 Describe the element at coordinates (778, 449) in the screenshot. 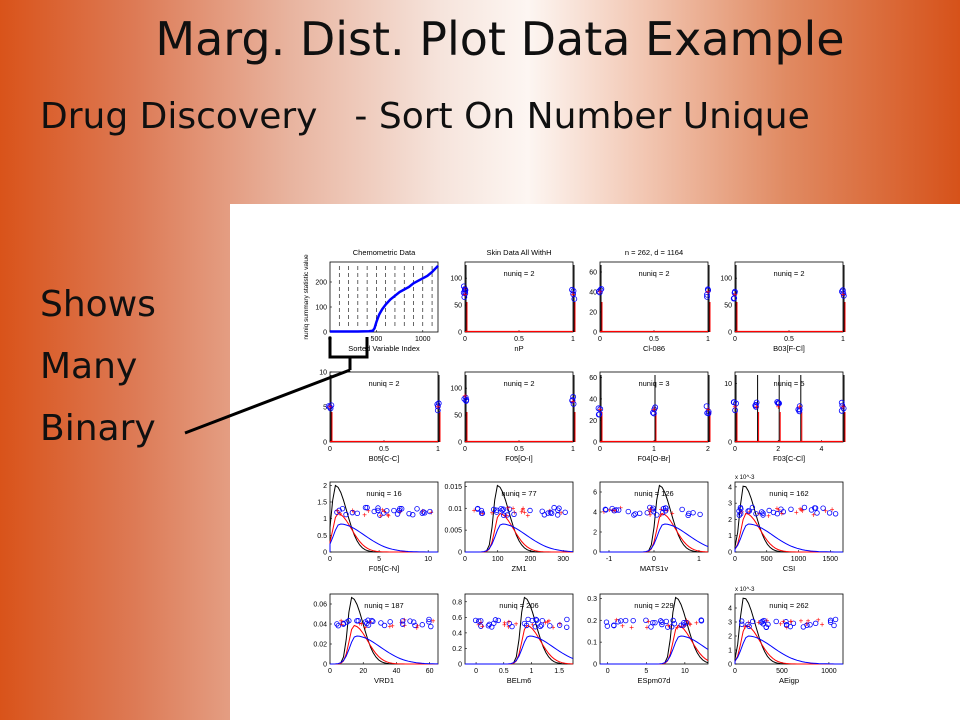

I see `x-tick-label: 2` at that location.